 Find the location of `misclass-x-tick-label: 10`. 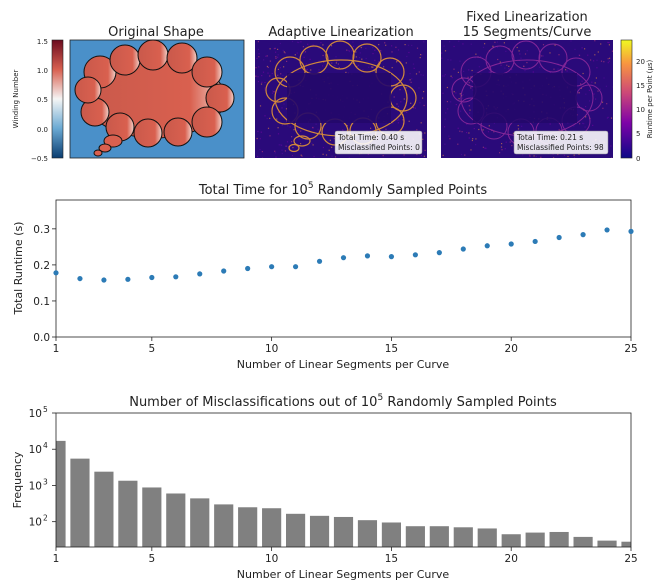

misclass-x-tick-label: 10 is located at coordinates (271, 559).